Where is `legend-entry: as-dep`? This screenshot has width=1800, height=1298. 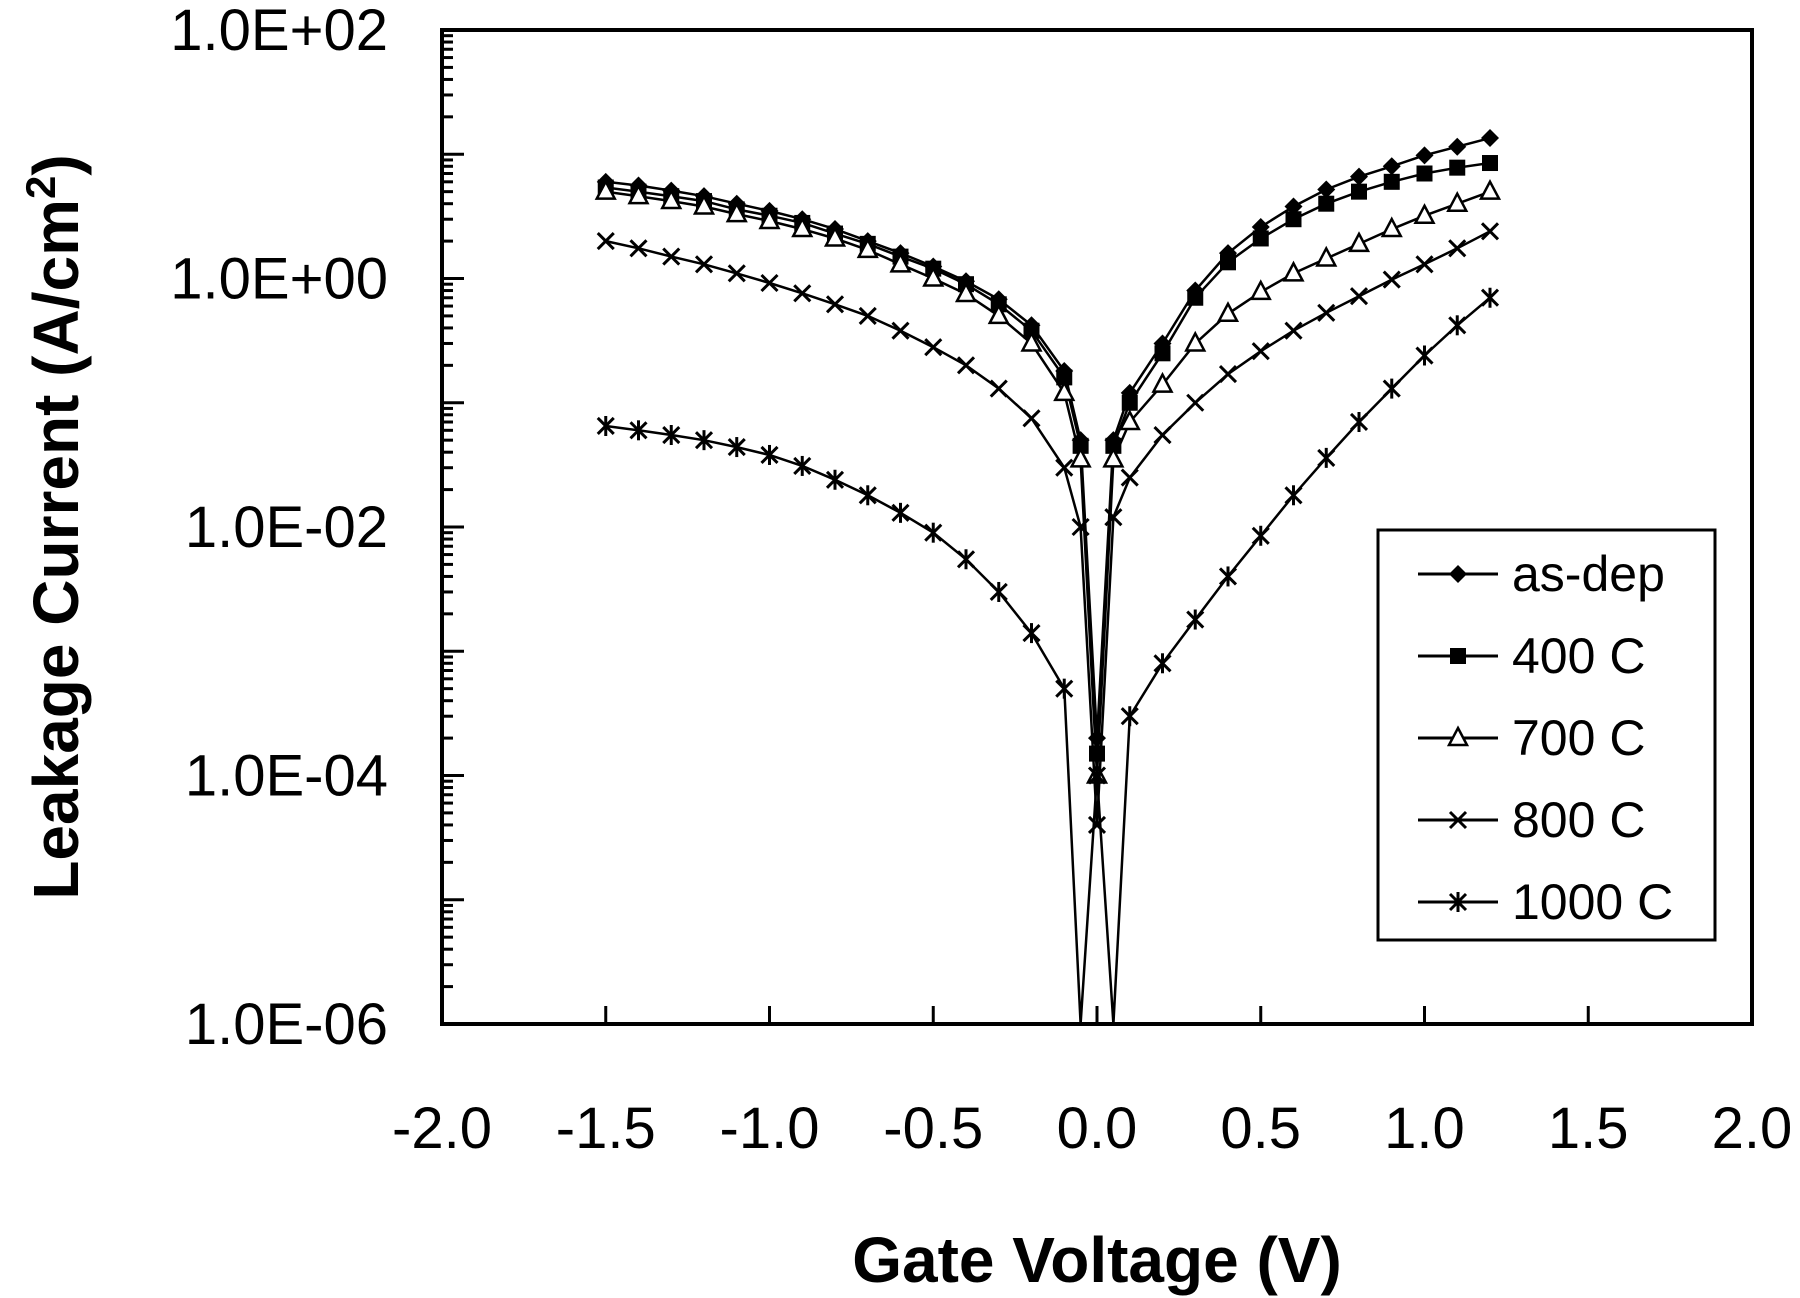
legend-entry: as-dep is located at coordinates (1541, 574).